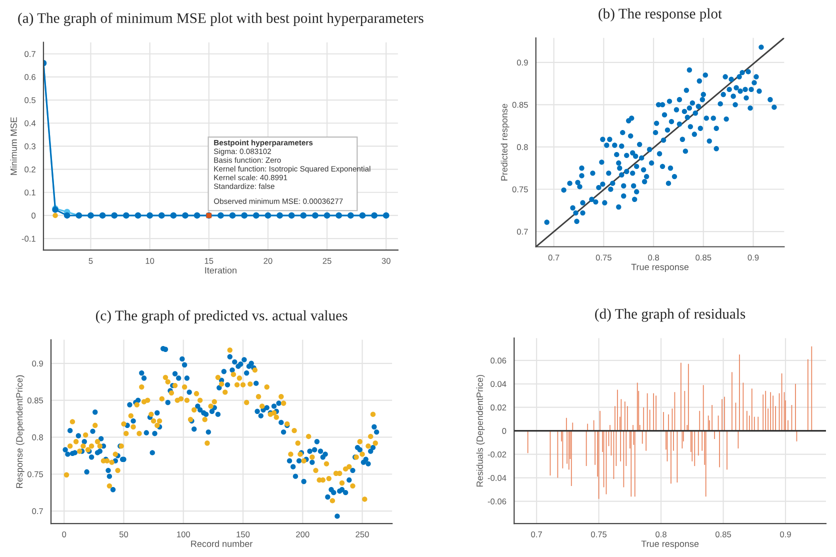 This screenshot has height=557, width=836. I want to click on y-tick-label: -0.04, so click(497, 477).